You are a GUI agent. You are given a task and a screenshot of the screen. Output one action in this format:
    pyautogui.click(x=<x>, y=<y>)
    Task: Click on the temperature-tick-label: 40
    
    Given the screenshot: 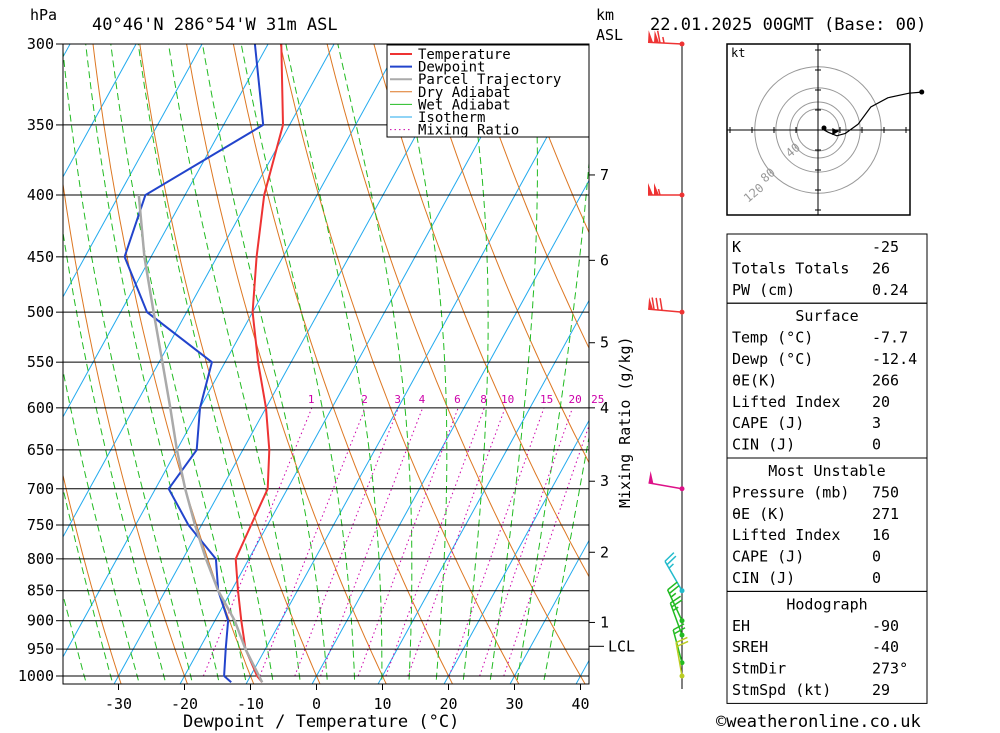 What is the action you would take?
    pyautogui.click(x=580, y=704)
    